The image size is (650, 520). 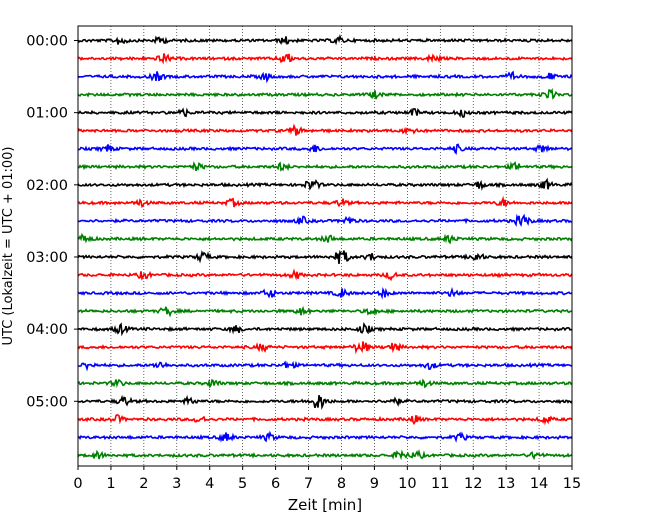 I want to click on x-tick-label: 5, so click(x=242, y=484).